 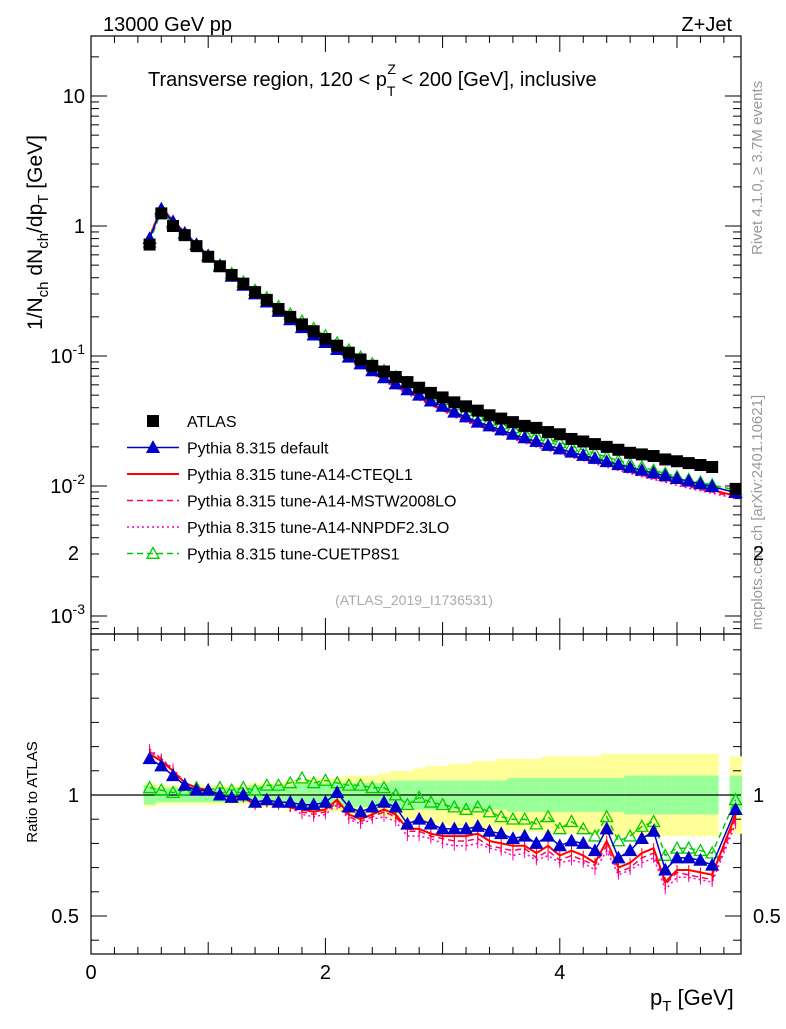 I want to click on legend-marker, so click(x=153, y=552).